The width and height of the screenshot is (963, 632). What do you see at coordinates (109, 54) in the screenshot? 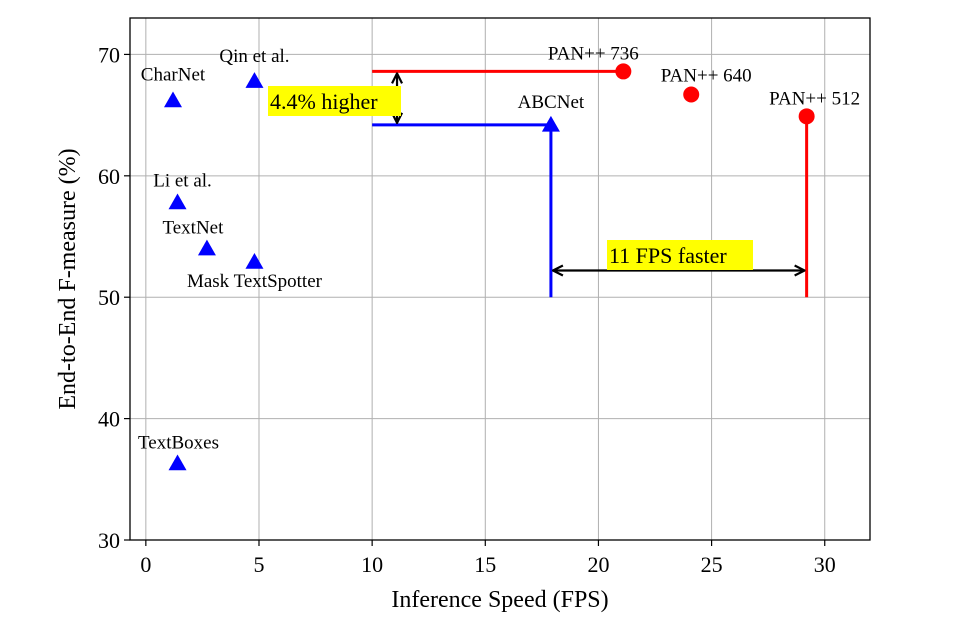
I see `y-tick-label: 70` at bounding box center [109, 54].